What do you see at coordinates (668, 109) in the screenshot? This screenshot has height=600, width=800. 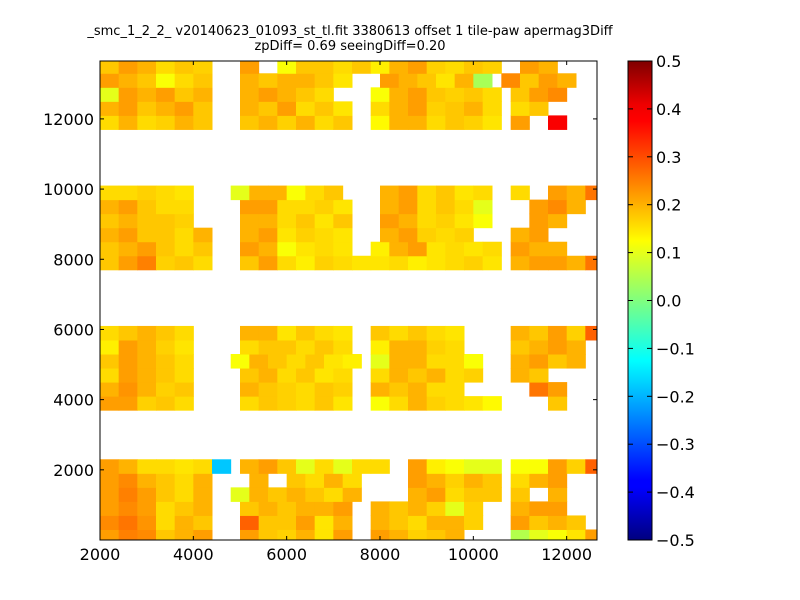 I see `colorbar-tick-label: 0.4` at bounding box center [668, 109].